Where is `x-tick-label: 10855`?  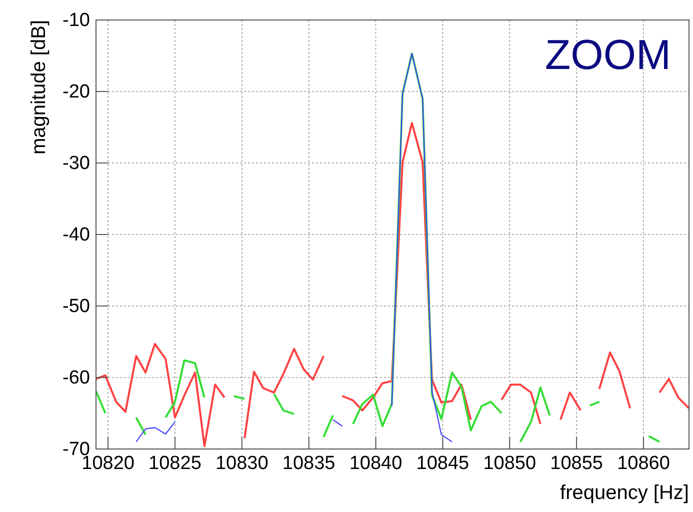 x-tick-label: 10855 is located at coordinates (576, 463).